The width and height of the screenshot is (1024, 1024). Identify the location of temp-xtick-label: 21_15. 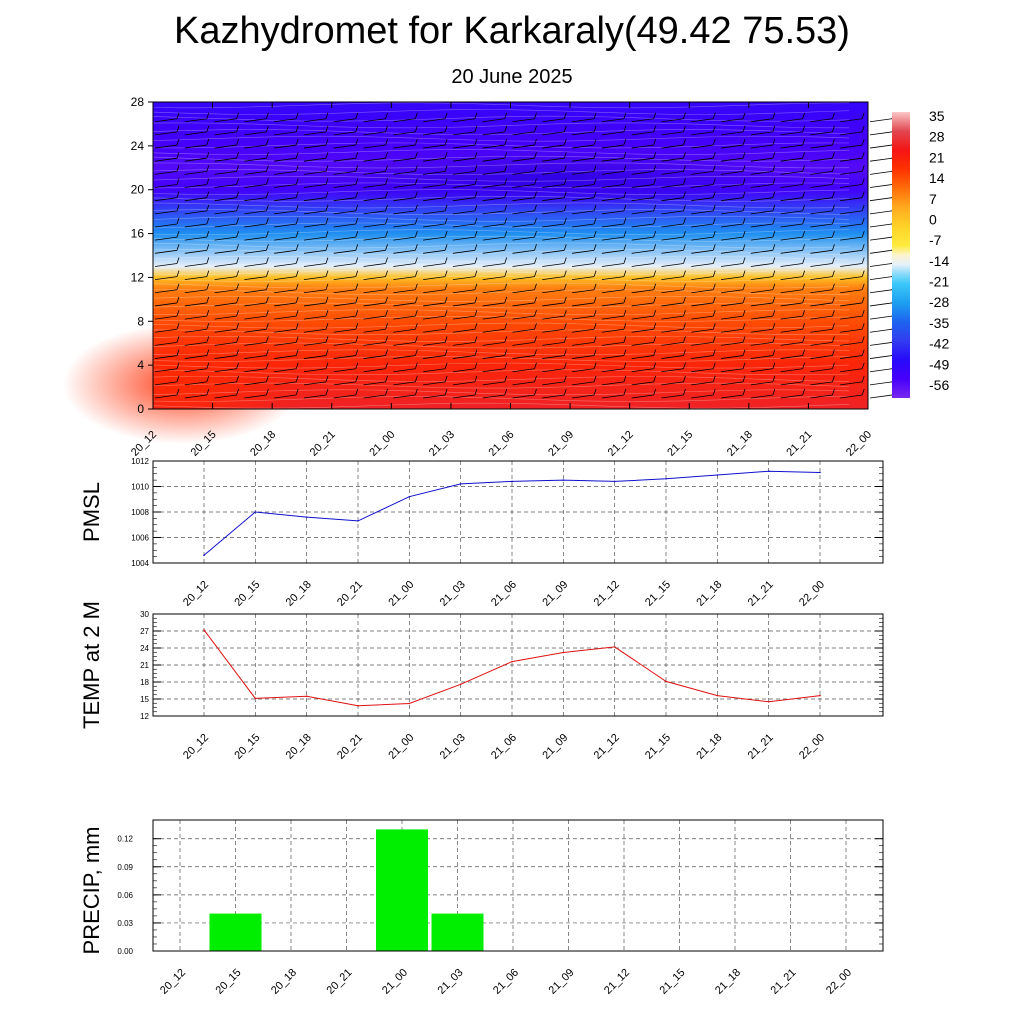
(658, 747).